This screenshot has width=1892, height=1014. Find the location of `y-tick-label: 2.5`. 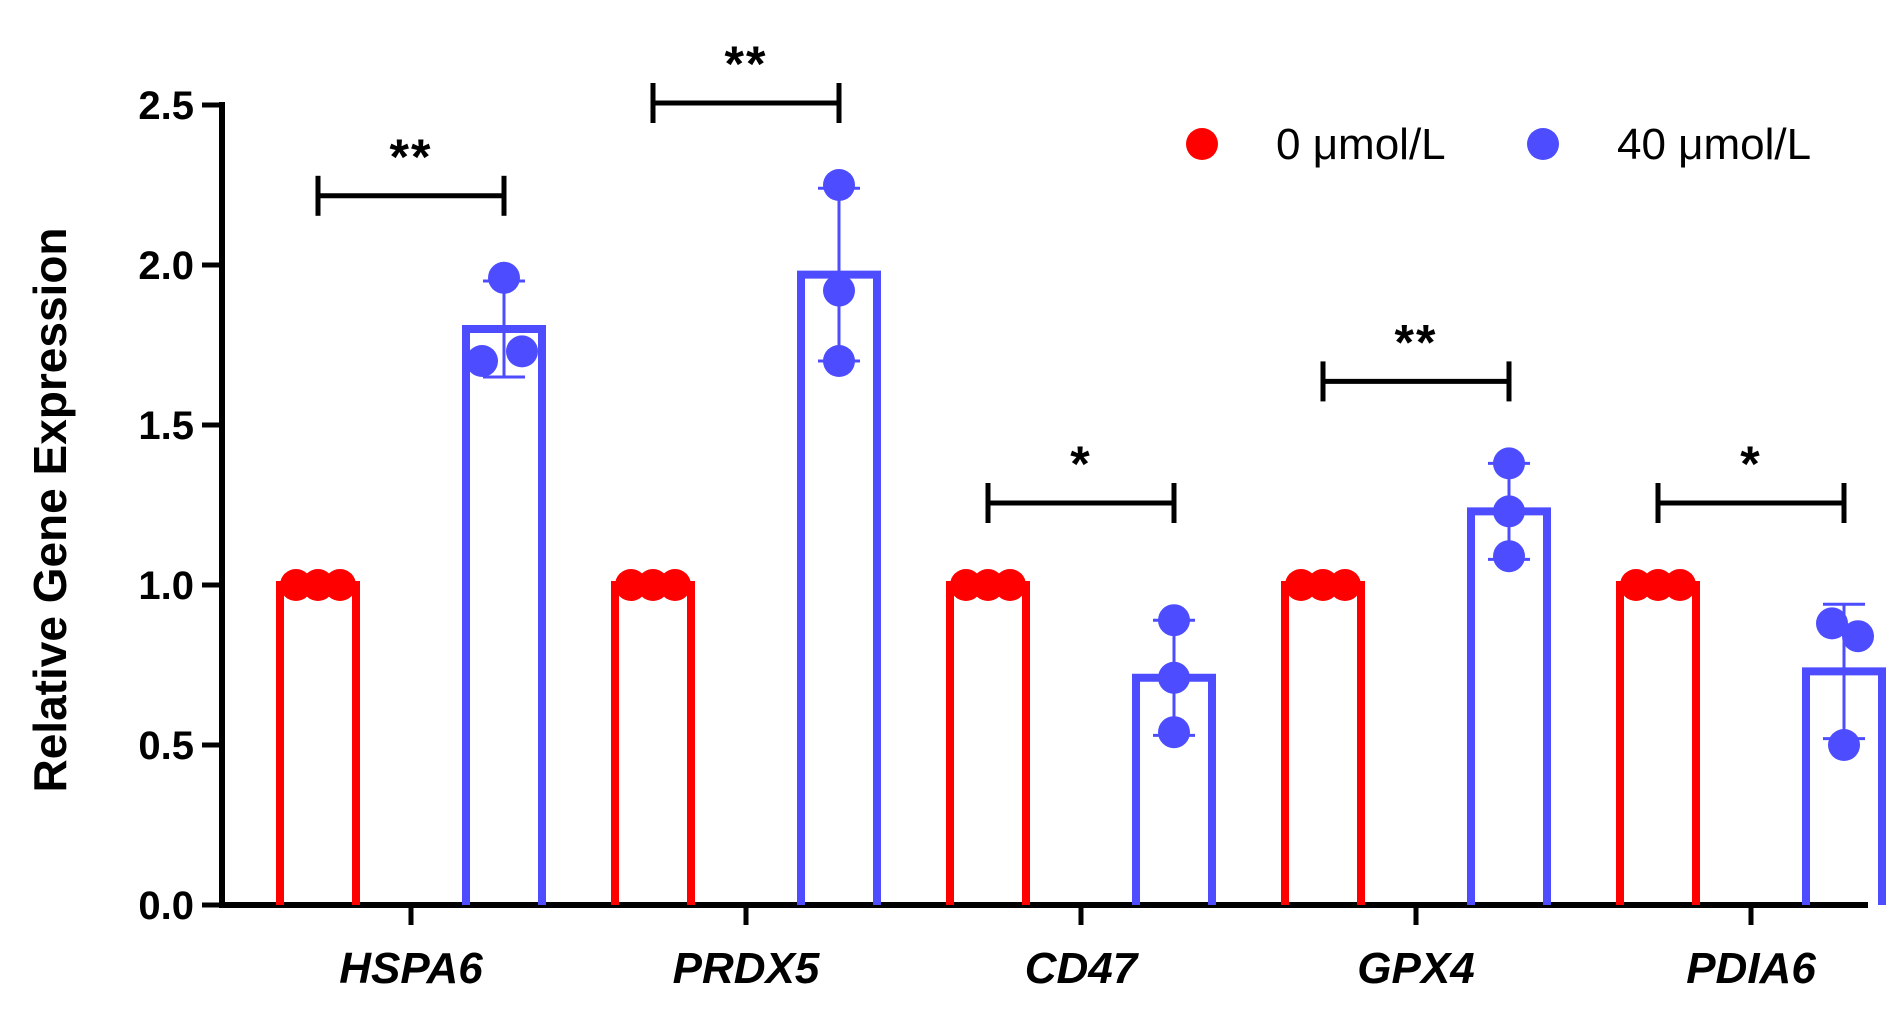

y-tick-label: 2.5 is located at coordinates (166, 106).